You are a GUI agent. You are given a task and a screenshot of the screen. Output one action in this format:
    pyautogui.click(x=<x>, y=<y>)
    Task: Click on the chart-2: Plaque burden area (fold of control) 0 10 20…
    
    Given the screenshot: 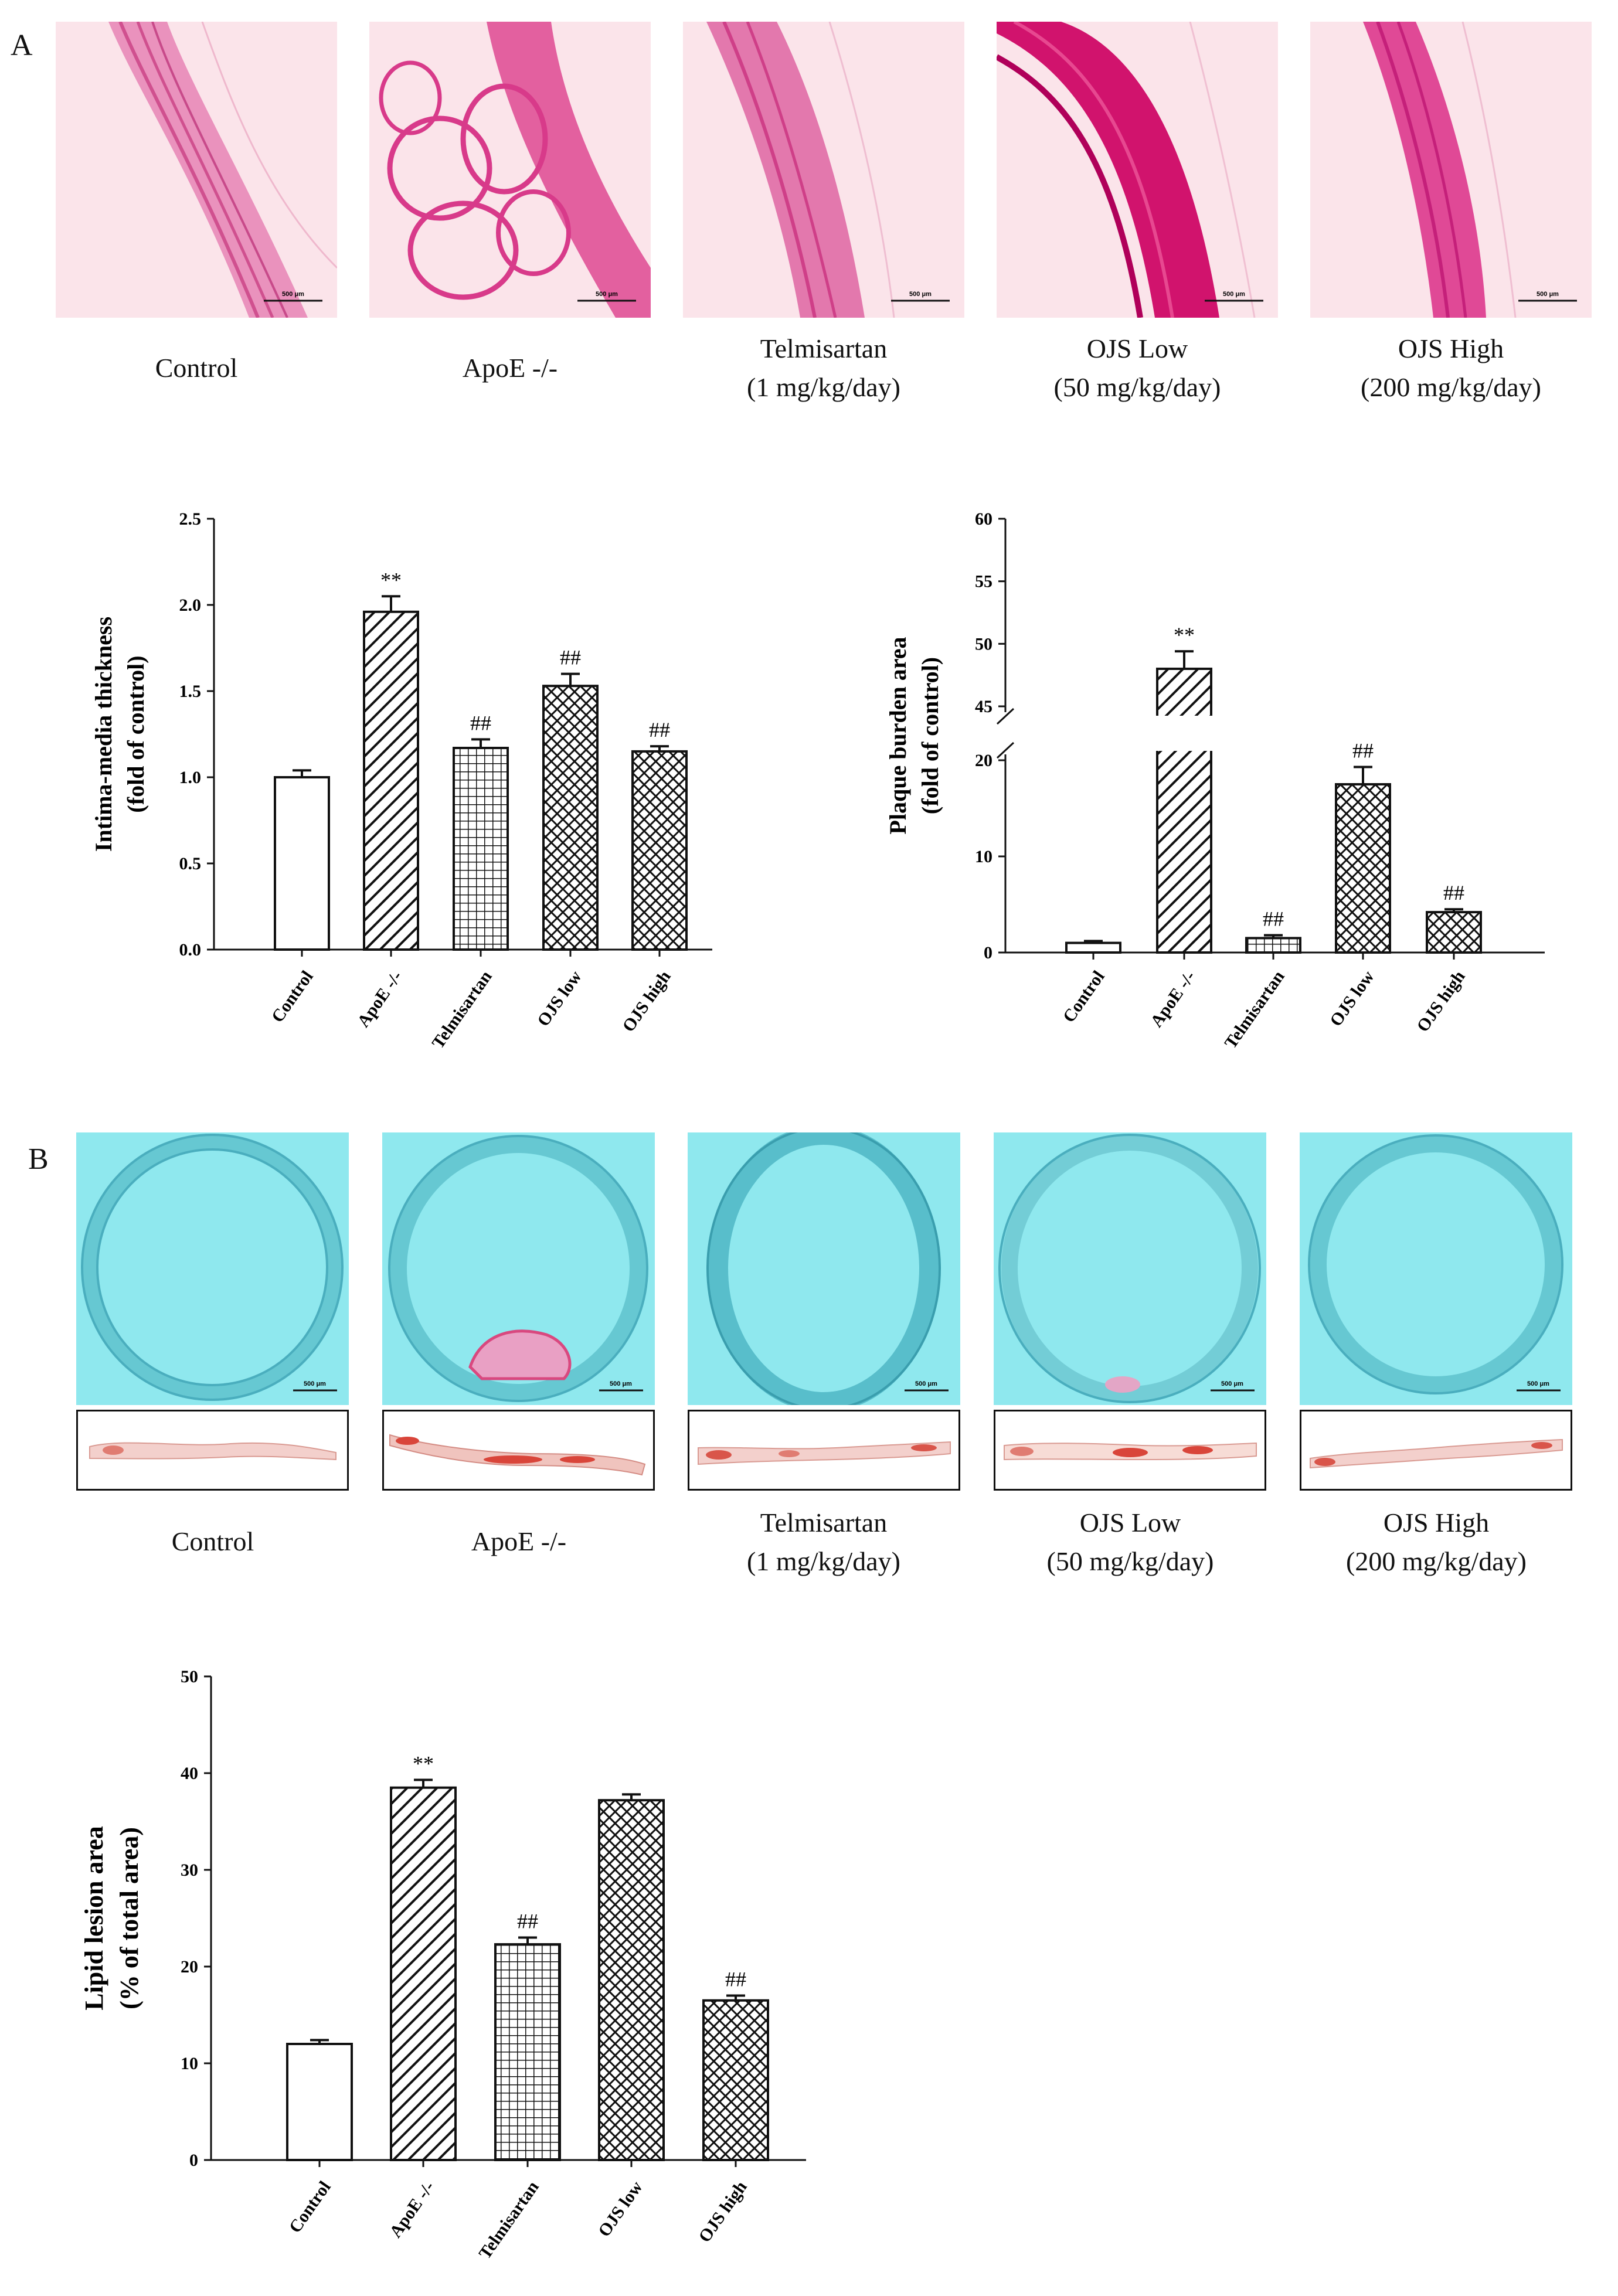 What is the action you would take?
    pyautogui.click(x=1215, y=780)
    